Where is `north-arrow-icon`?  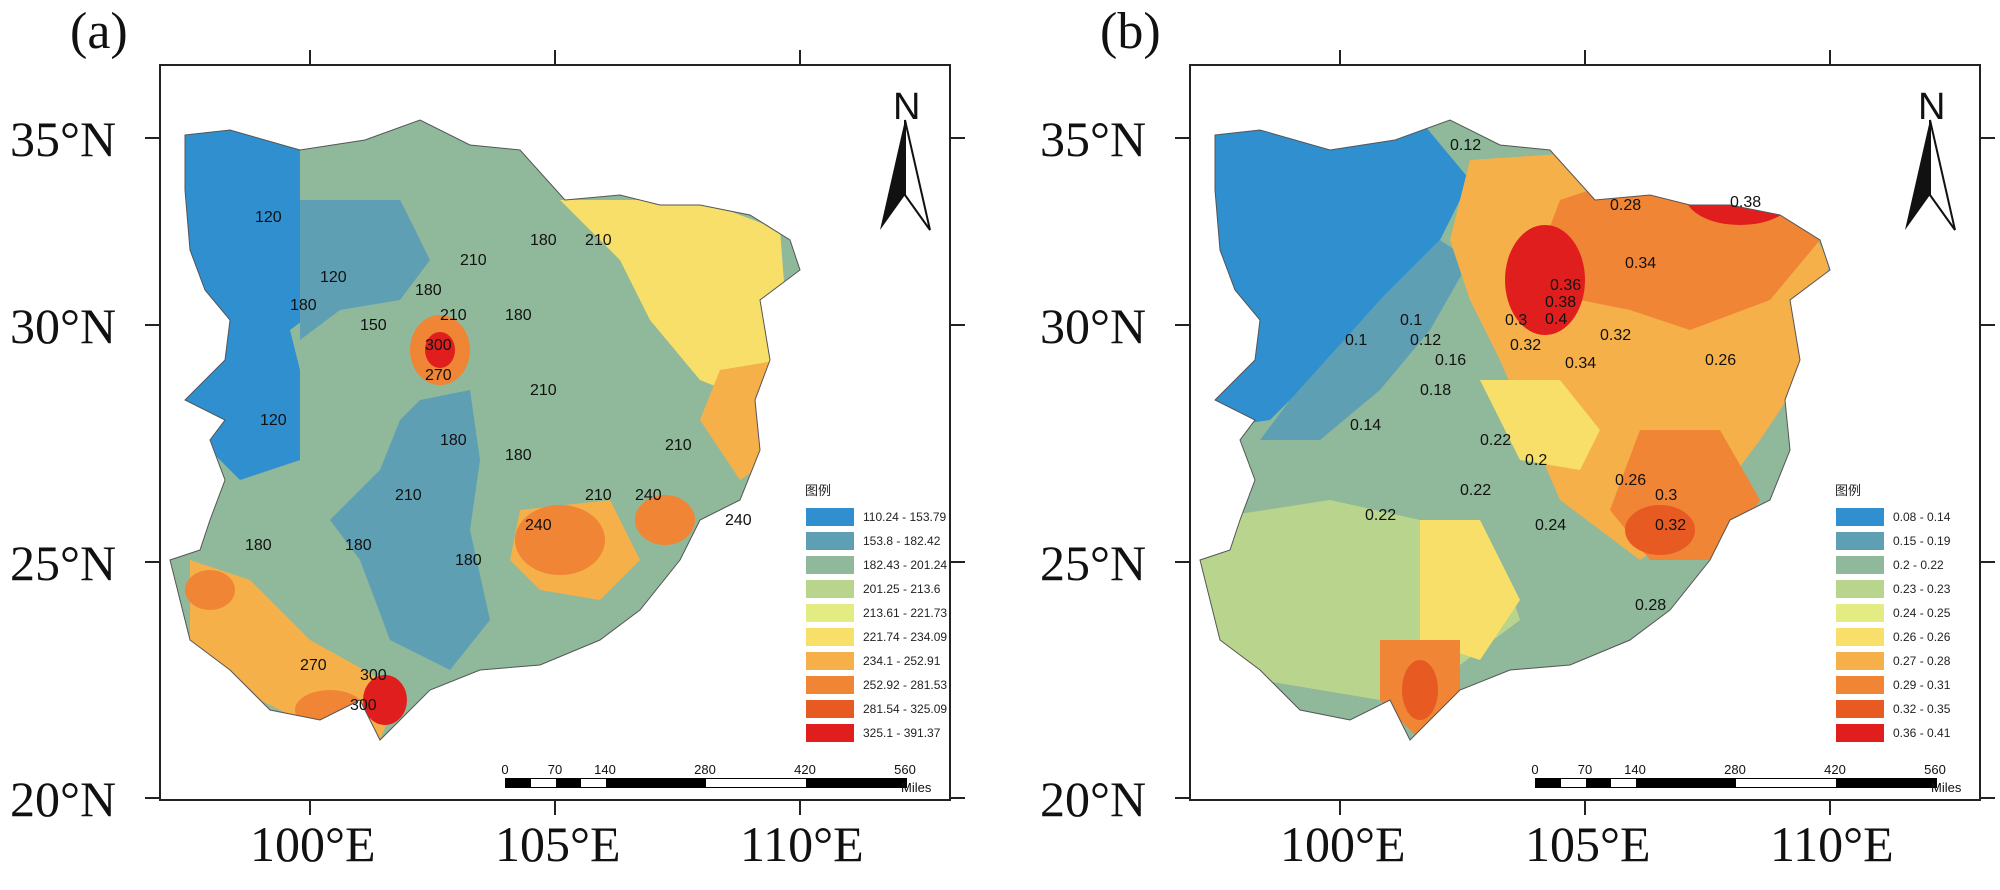
north-arrow-icon is located at coordinates (1930, 175).